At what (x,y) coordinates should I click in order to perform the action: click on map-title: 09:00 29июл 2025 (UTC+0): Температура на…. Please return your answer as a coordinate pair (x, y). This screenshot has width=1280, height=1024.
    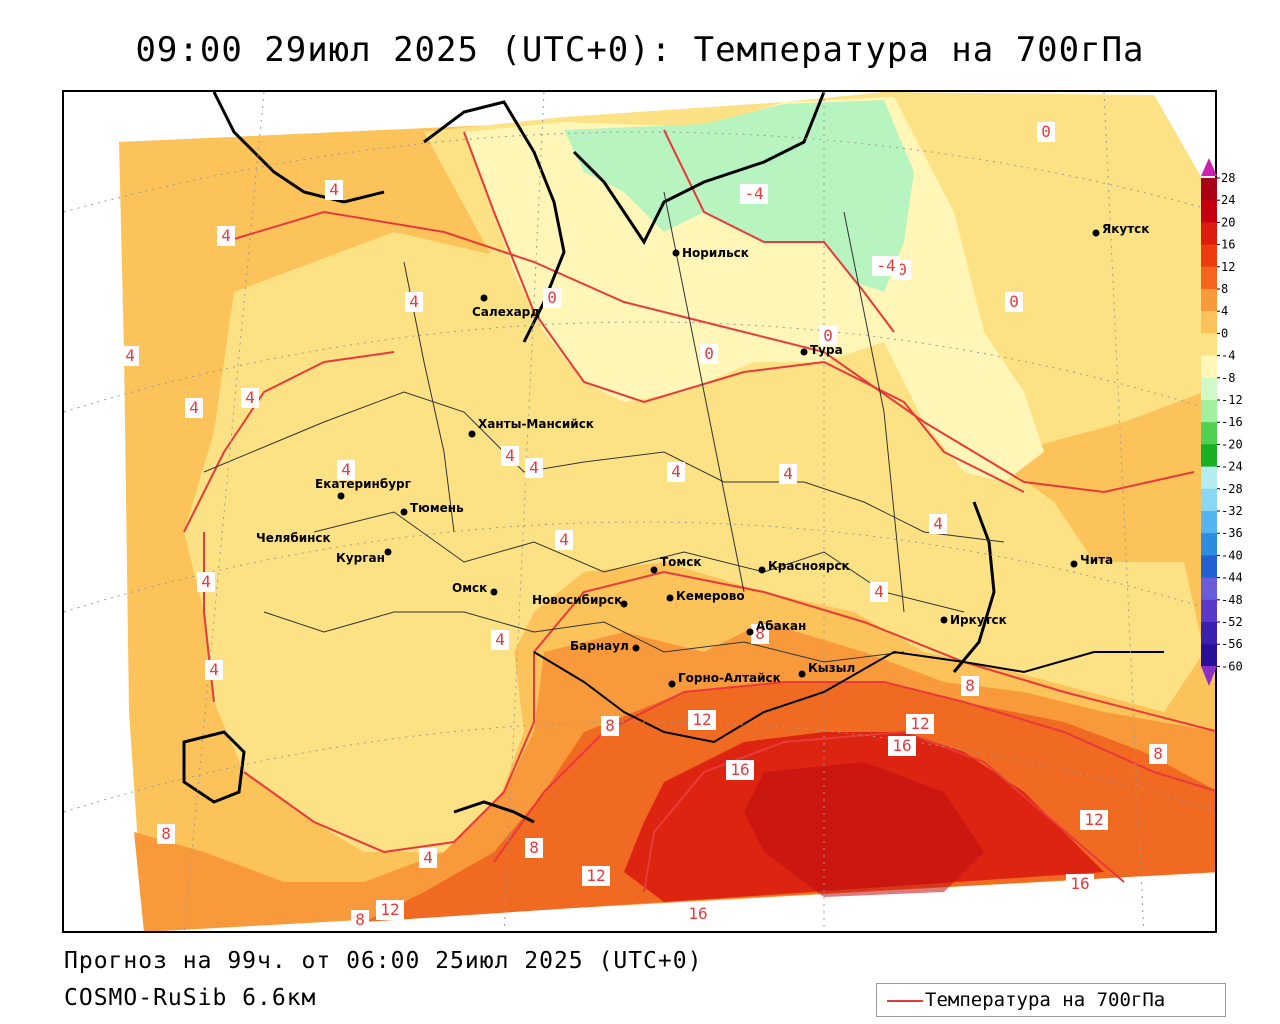
    Looking at the image, I should click on (640, 50).